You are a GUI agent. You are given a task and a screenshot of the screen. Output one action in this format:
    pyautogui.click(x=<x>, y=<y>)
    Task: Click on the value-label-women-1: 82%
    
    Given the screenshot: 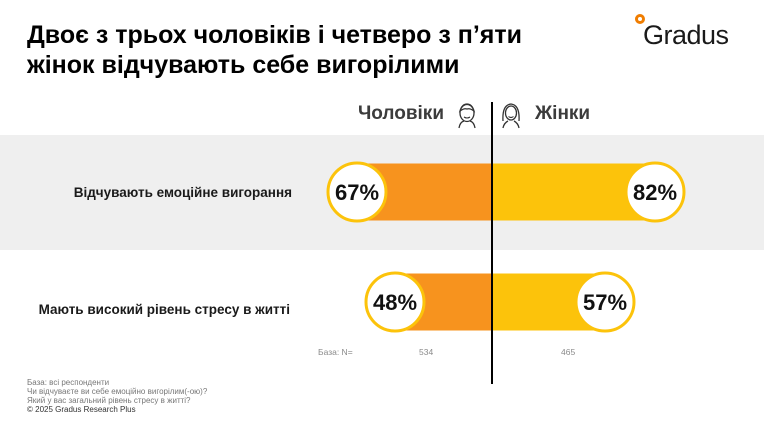 What is the action you would take?
    pyautogui.click(x=655, y=192)
    